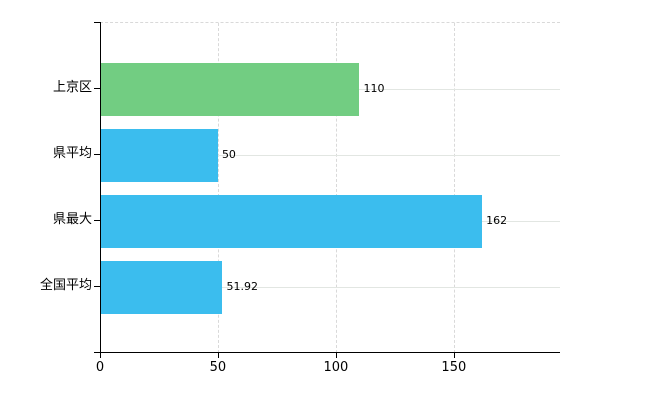 The height and width of the screenshot is (400, 650). What do you see at coordinates (336, 367) in the screenshot?
I see `x-axis-tick-label: 100` at bounding box center [336, 367].